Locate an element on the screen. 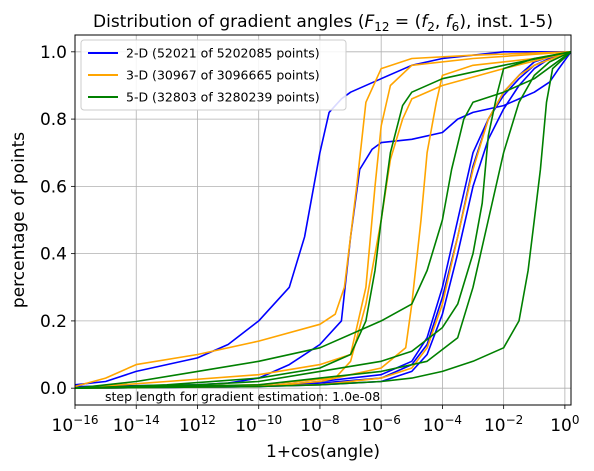  x-tick-label: 10¹² is located at coordinates (197, 424).